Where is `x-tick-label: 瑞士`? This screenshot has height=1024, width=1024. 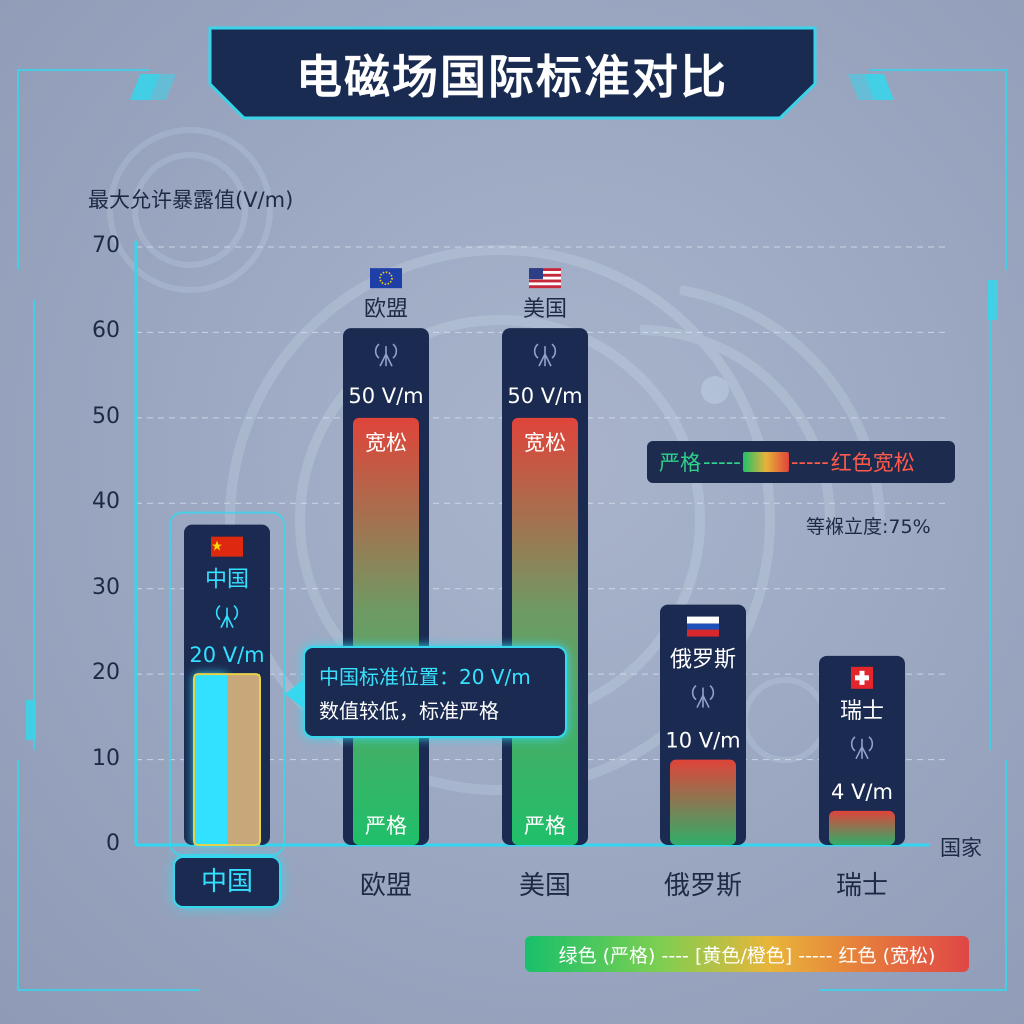 x-tick-label: 瑞士 is located at coordinates (861, 886).